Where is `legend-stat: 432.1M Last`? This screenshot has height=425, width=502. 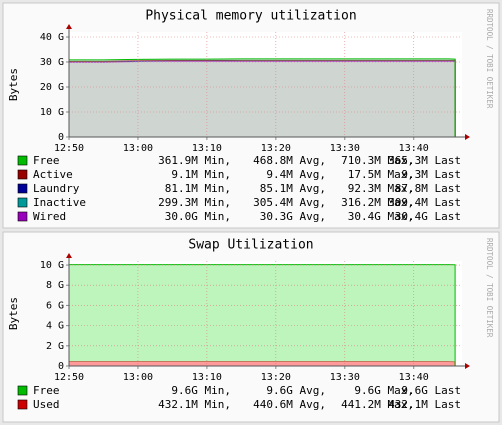 legend-stat: 432.1M Last is located at coordinates (424, 404).